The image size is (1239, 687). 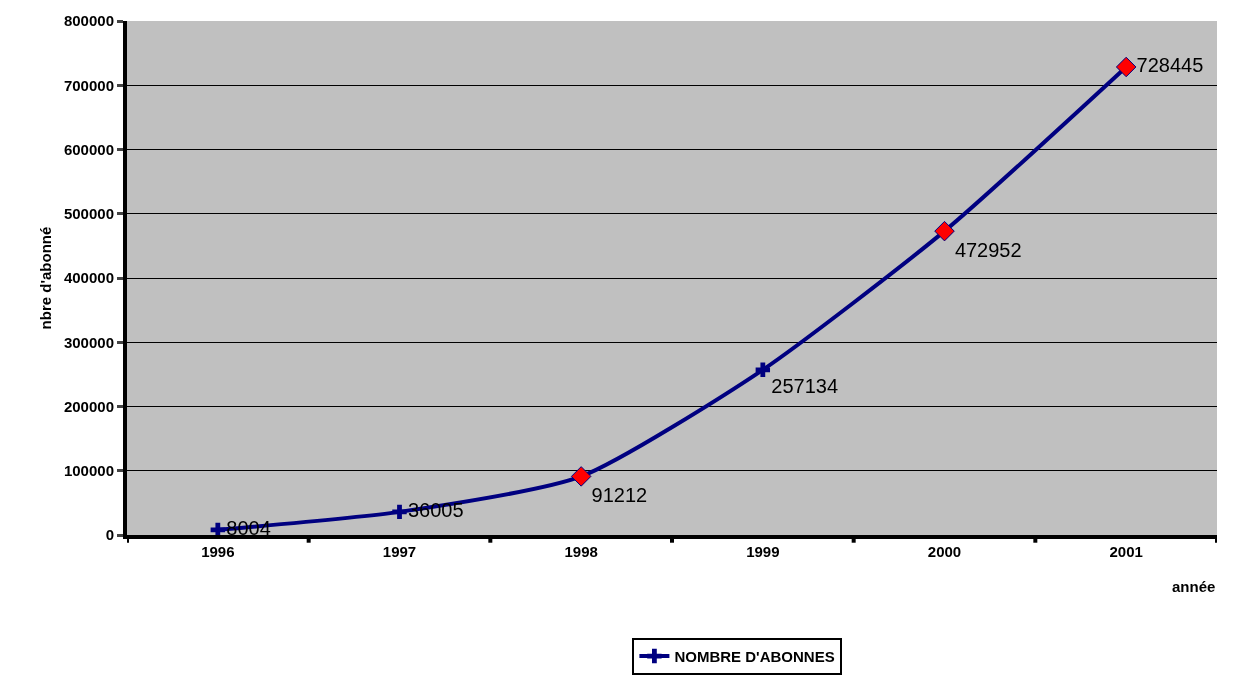 I want to click on data-label: 728445, so click(x=1170, y=64).